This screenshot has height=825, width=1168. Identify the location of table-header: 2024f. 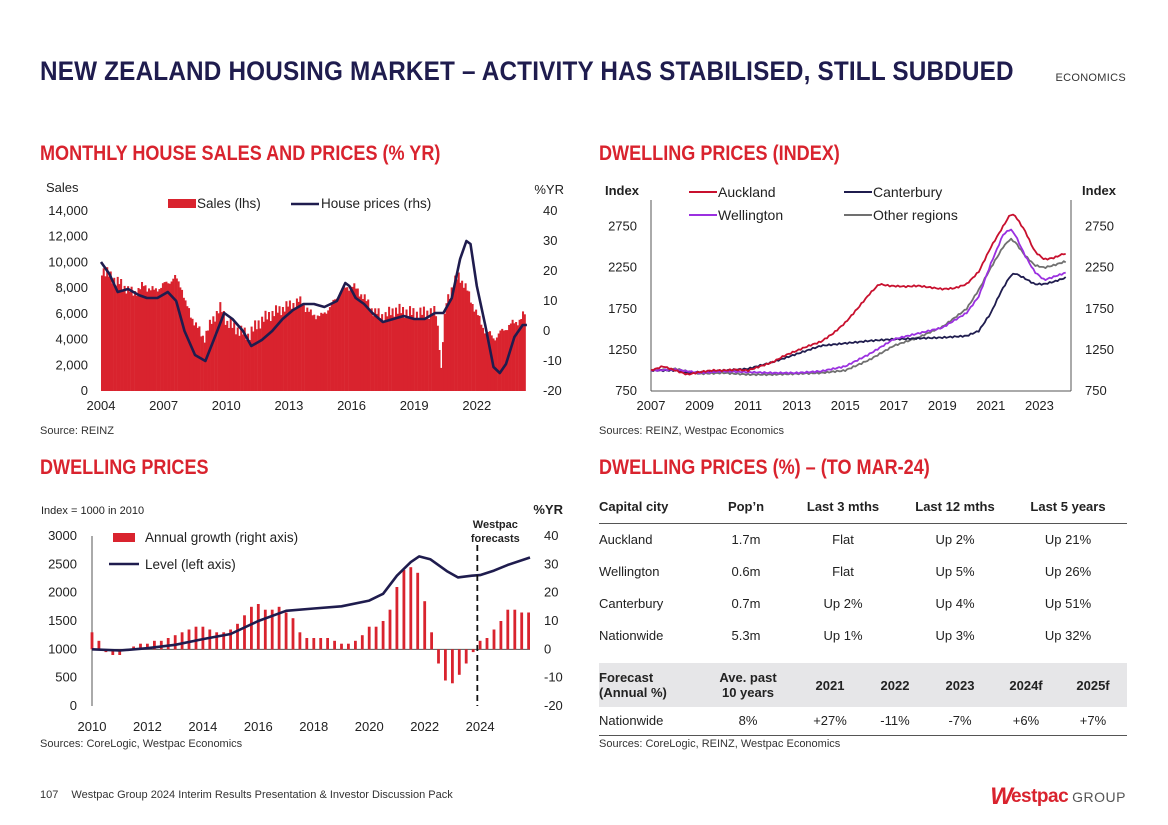
(1026, 685).